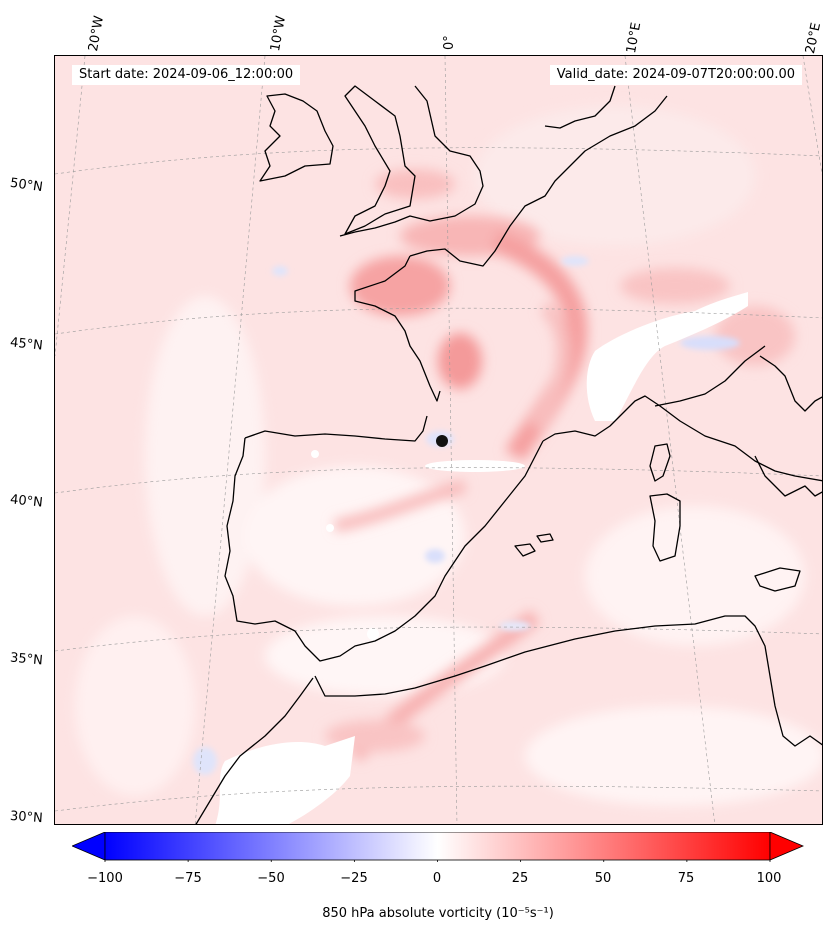 Image resolution: width=832 pixels, height=936 pixels. Describe the element at coordinates (271, 878) in the screenshot. I see `colorbar-tick-label: −50` at that location.